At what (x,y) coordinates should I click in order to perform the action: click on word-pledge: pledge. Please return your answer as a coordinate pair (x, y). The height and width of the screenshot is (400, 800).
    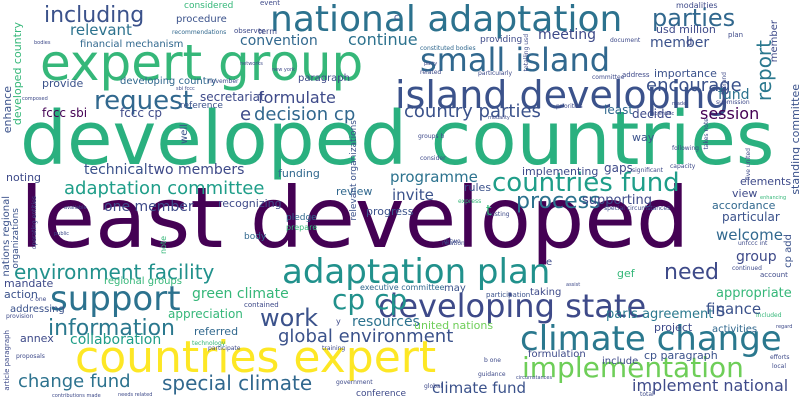
    Looking at the image, I should click on (301, 218).